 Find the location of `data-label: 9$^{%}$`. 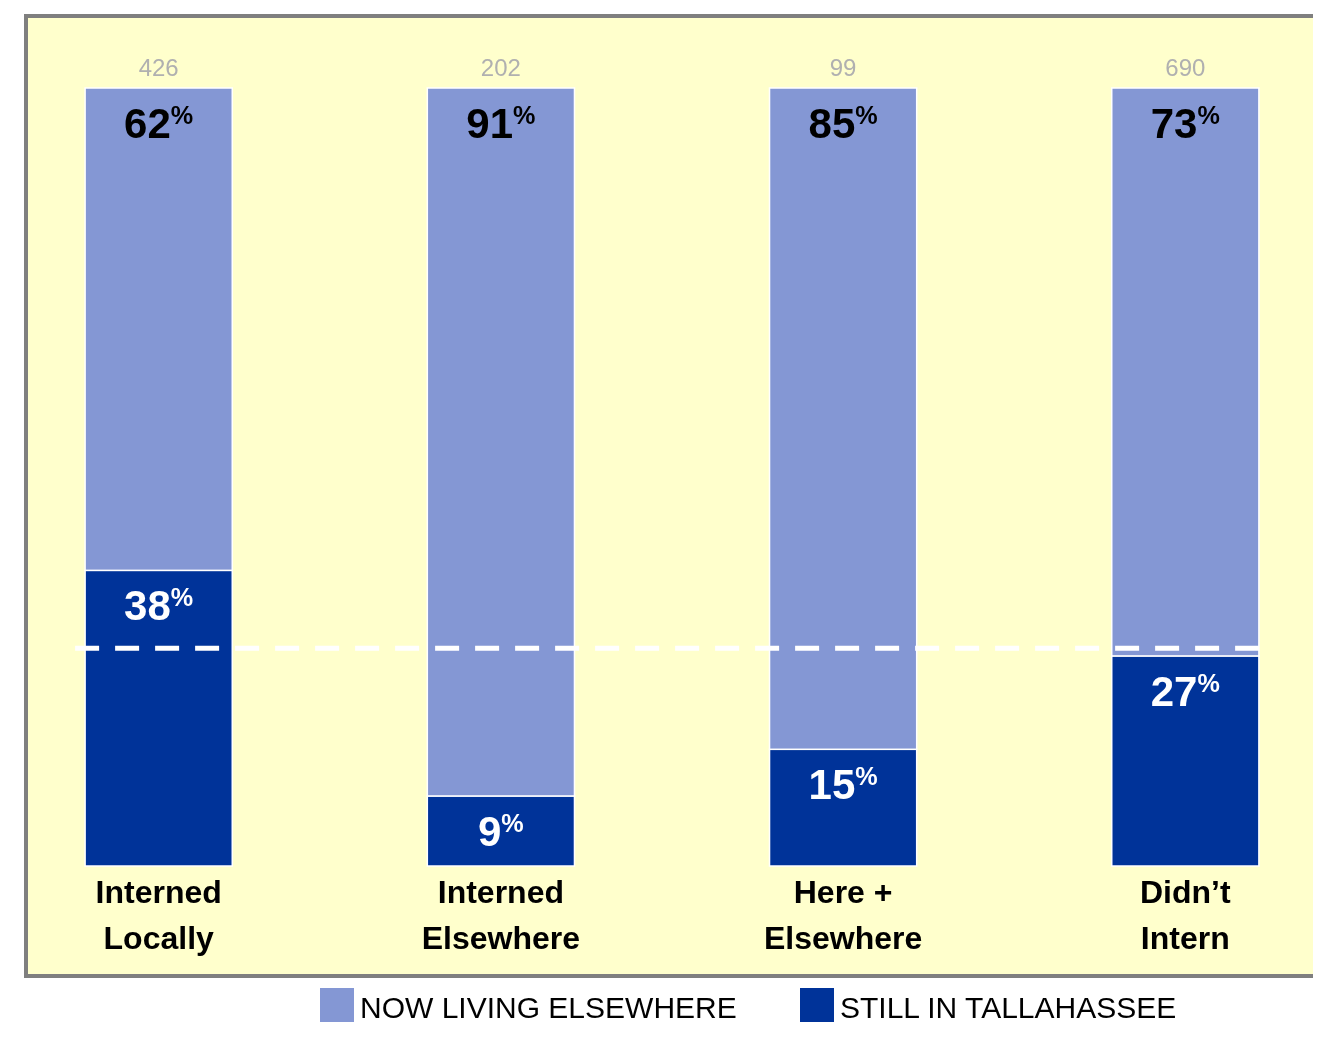

data-label: 9$^{%}$ is located at coordinates (501, 831).